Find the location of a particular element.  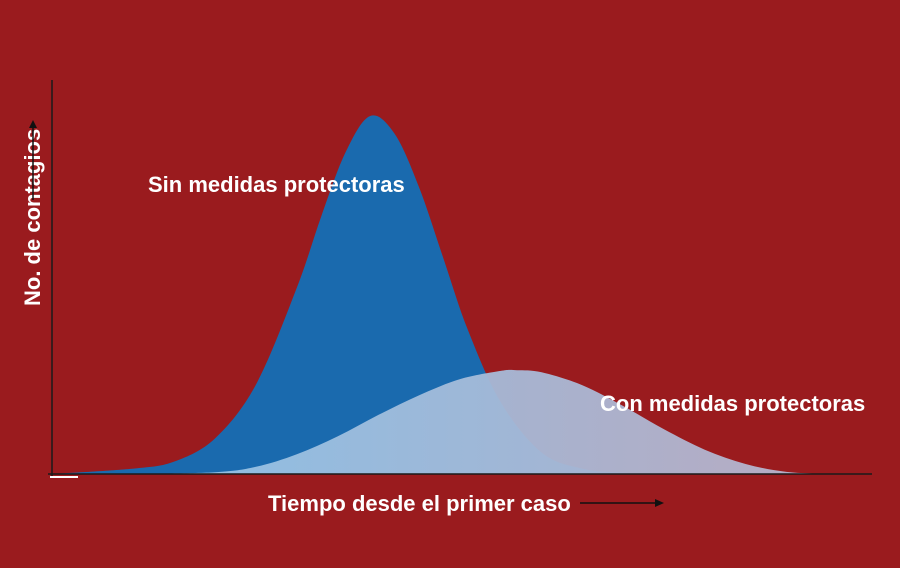

series-area-con-medidas is located at coordinates (480, 421).